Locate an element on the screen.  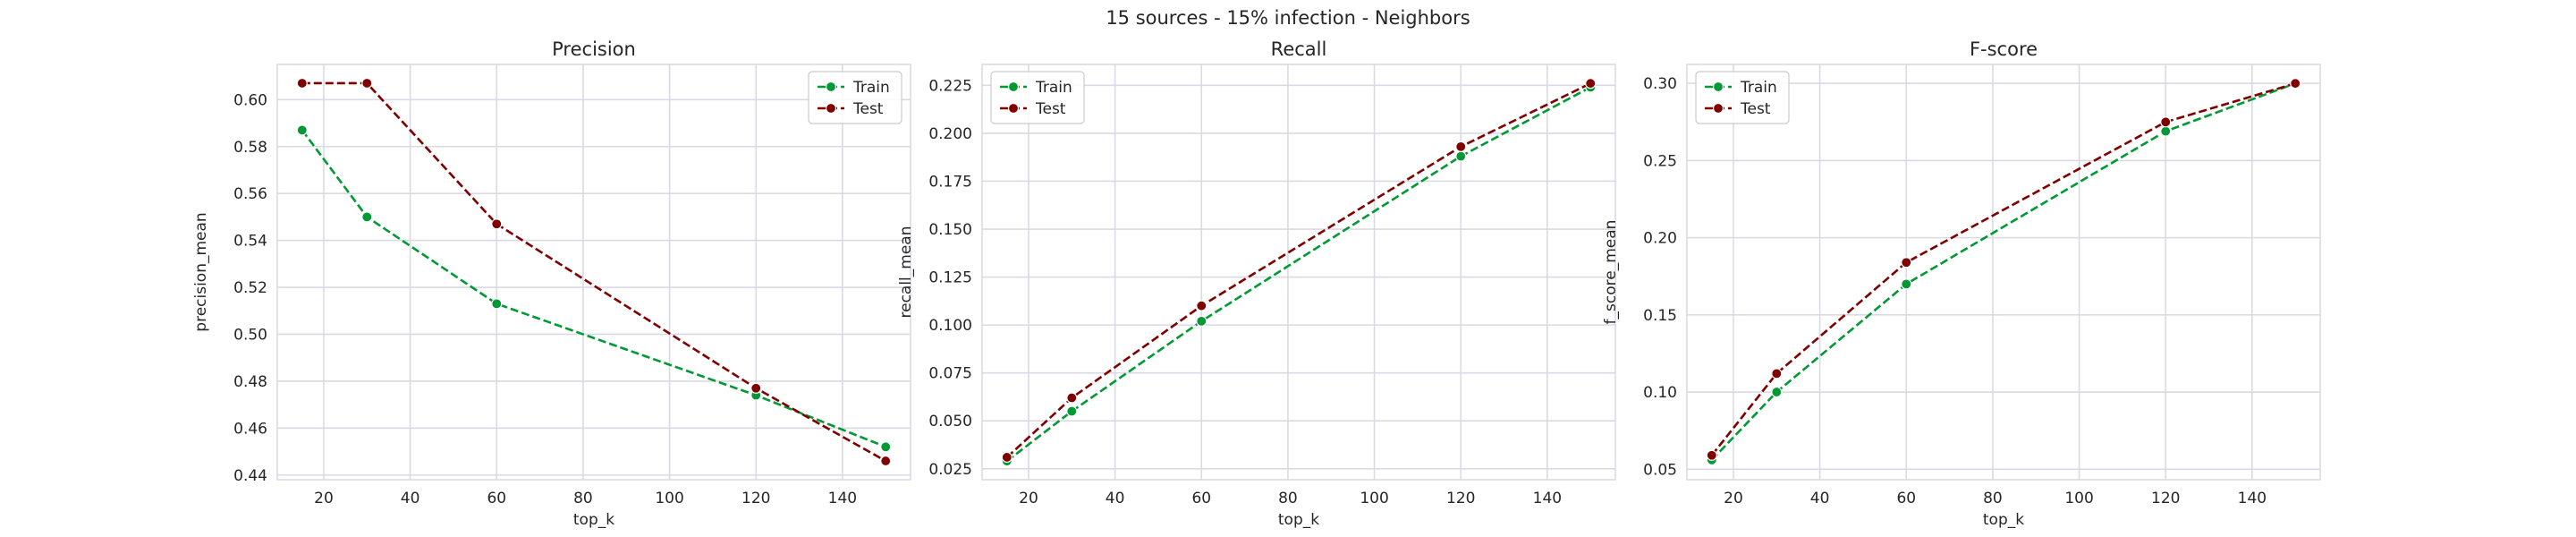
y-tick-label: 0.30 is located at coordinates (1660, 84).